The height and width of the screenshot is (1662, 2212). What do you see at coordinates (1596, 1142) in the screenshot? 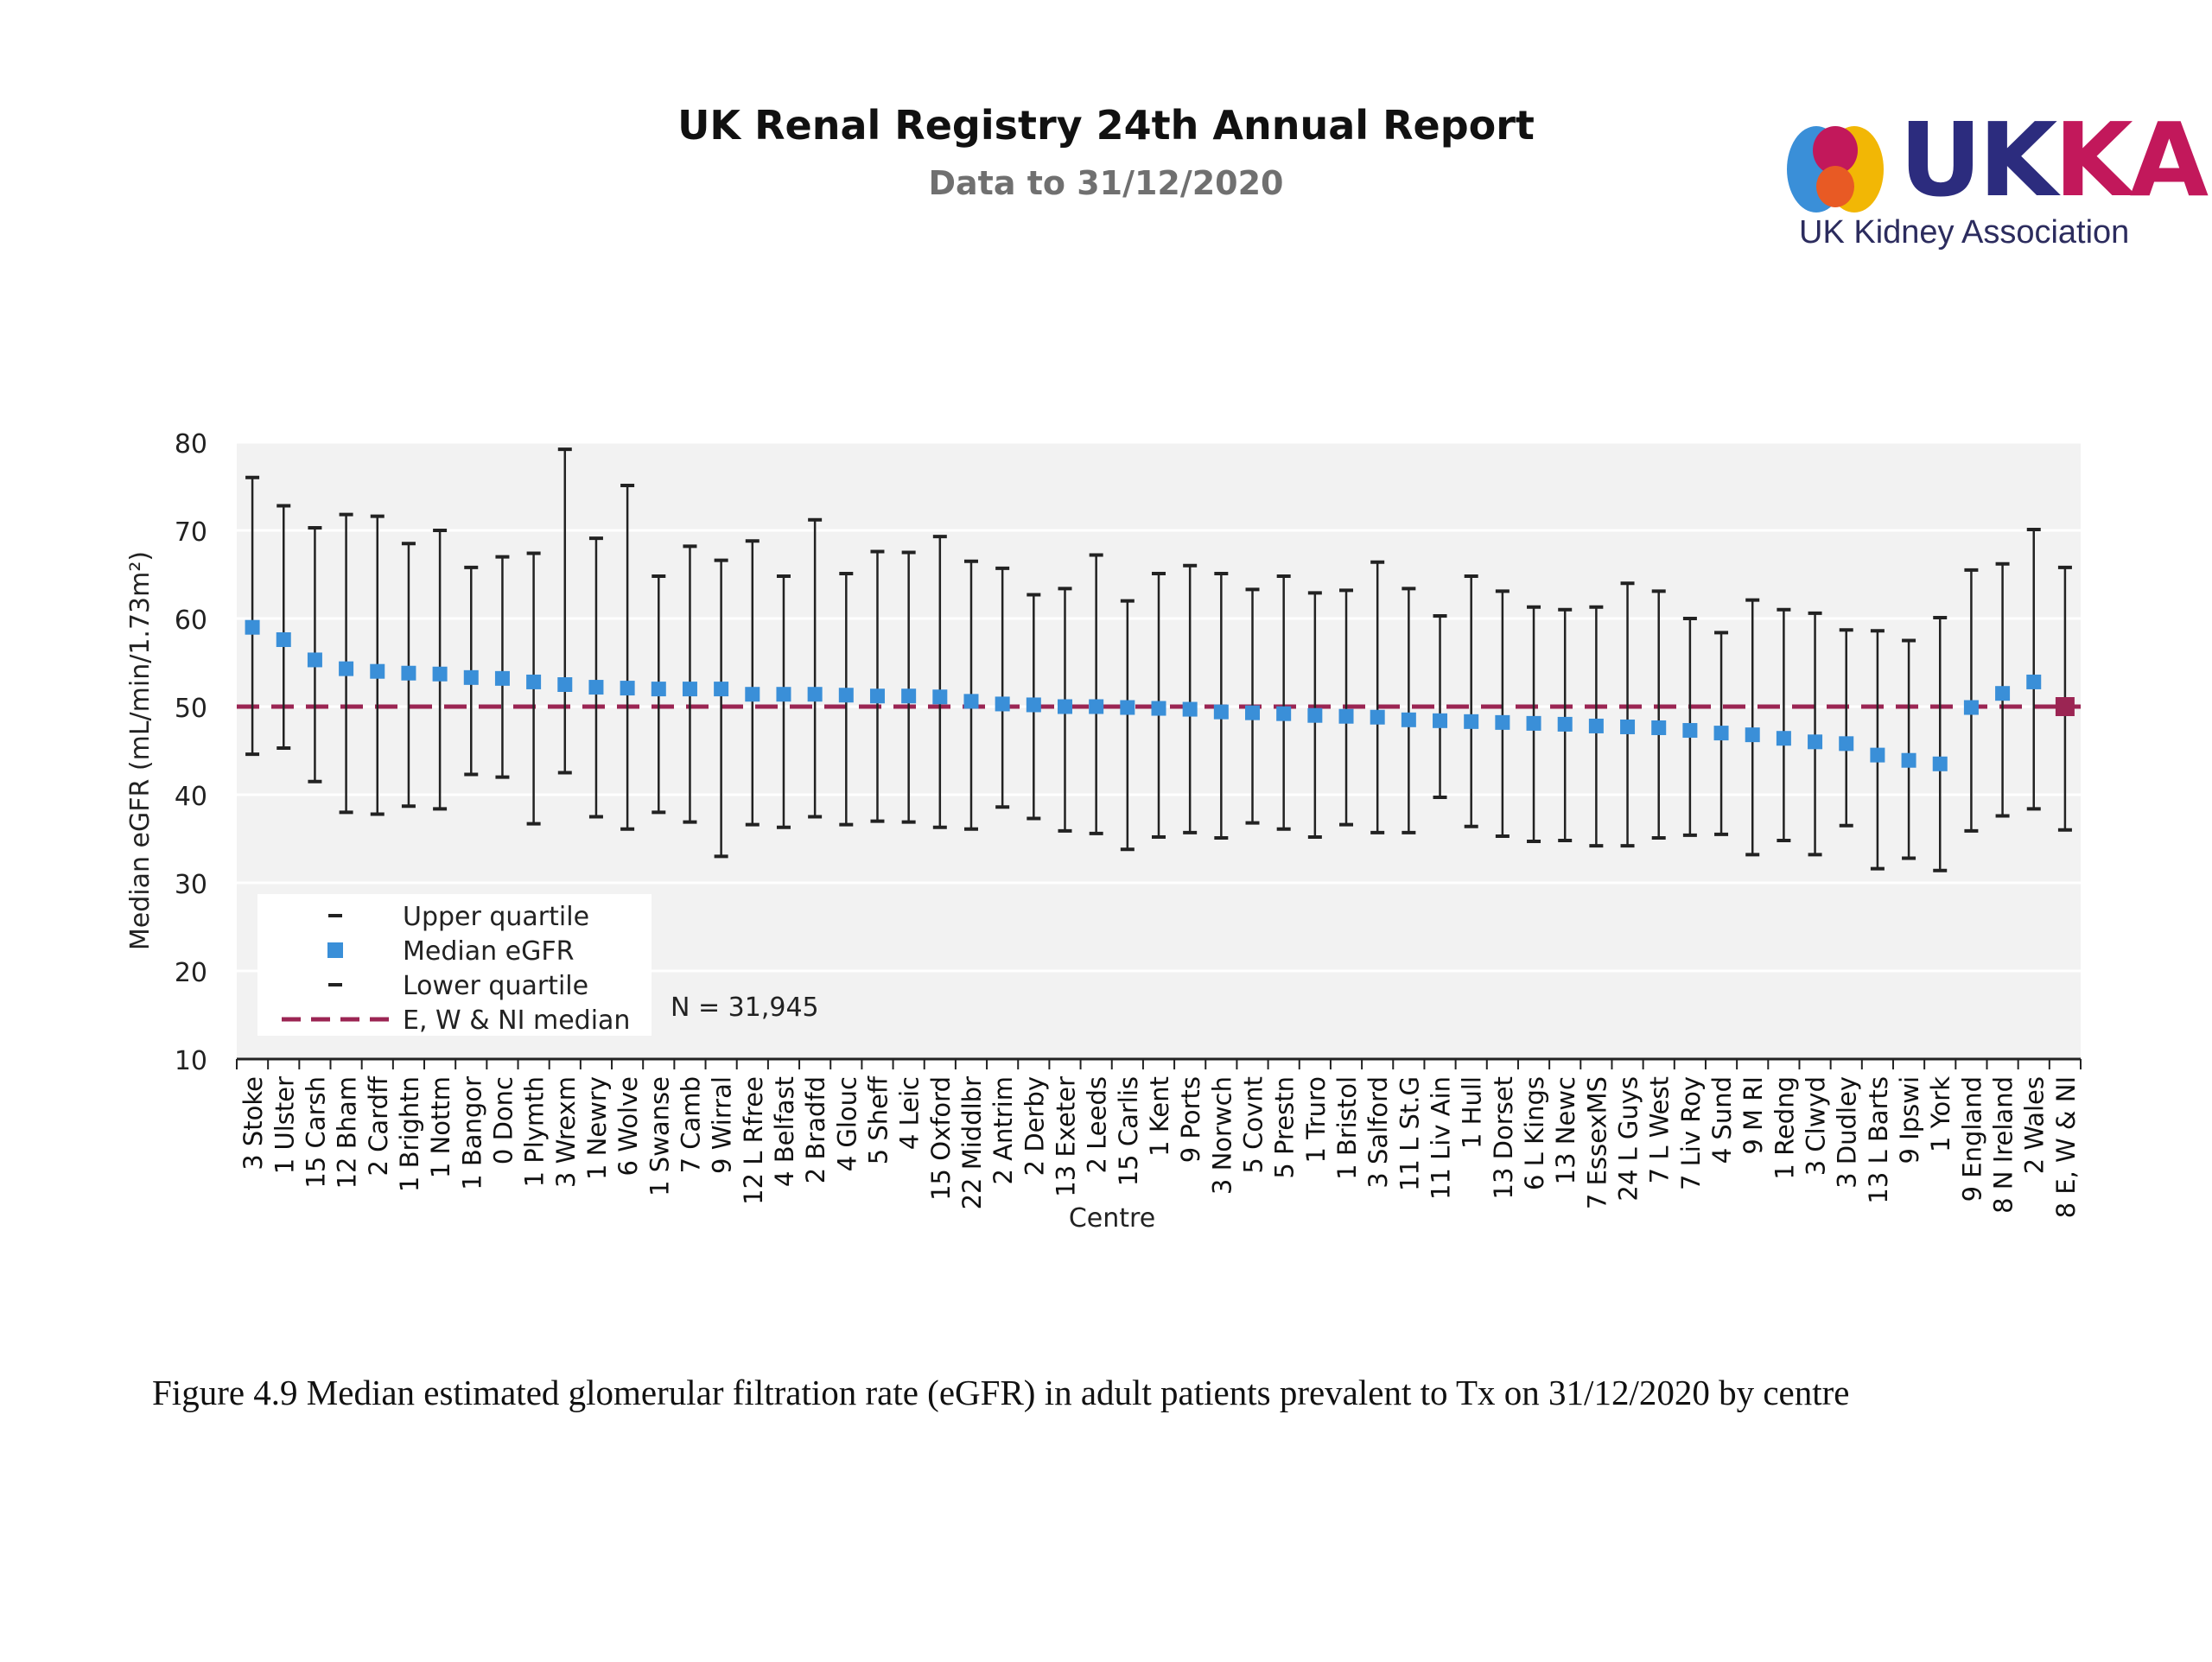
I see `x-tick-label: 7 EssexMS` at bounding box center [1596, 1142].